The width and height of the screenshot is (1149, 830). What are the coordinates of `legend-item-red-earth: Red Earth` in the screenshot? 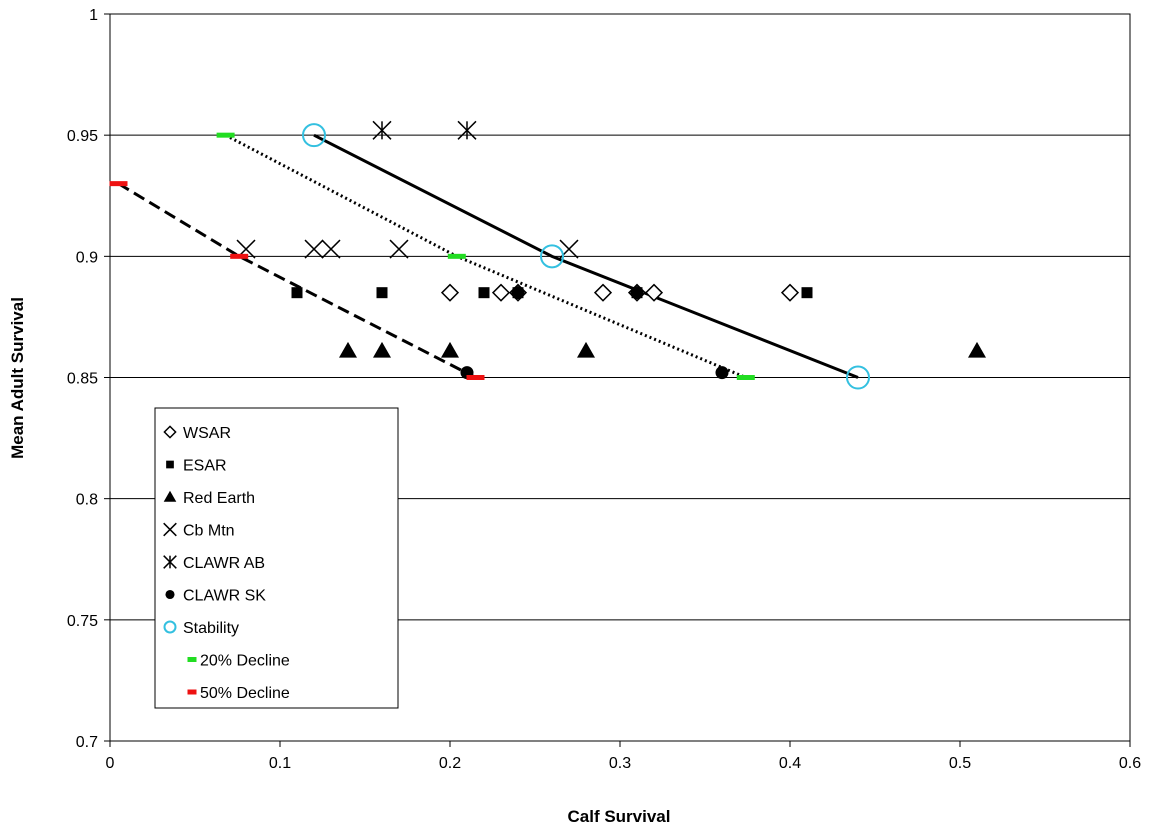 It's located at (209, 498).